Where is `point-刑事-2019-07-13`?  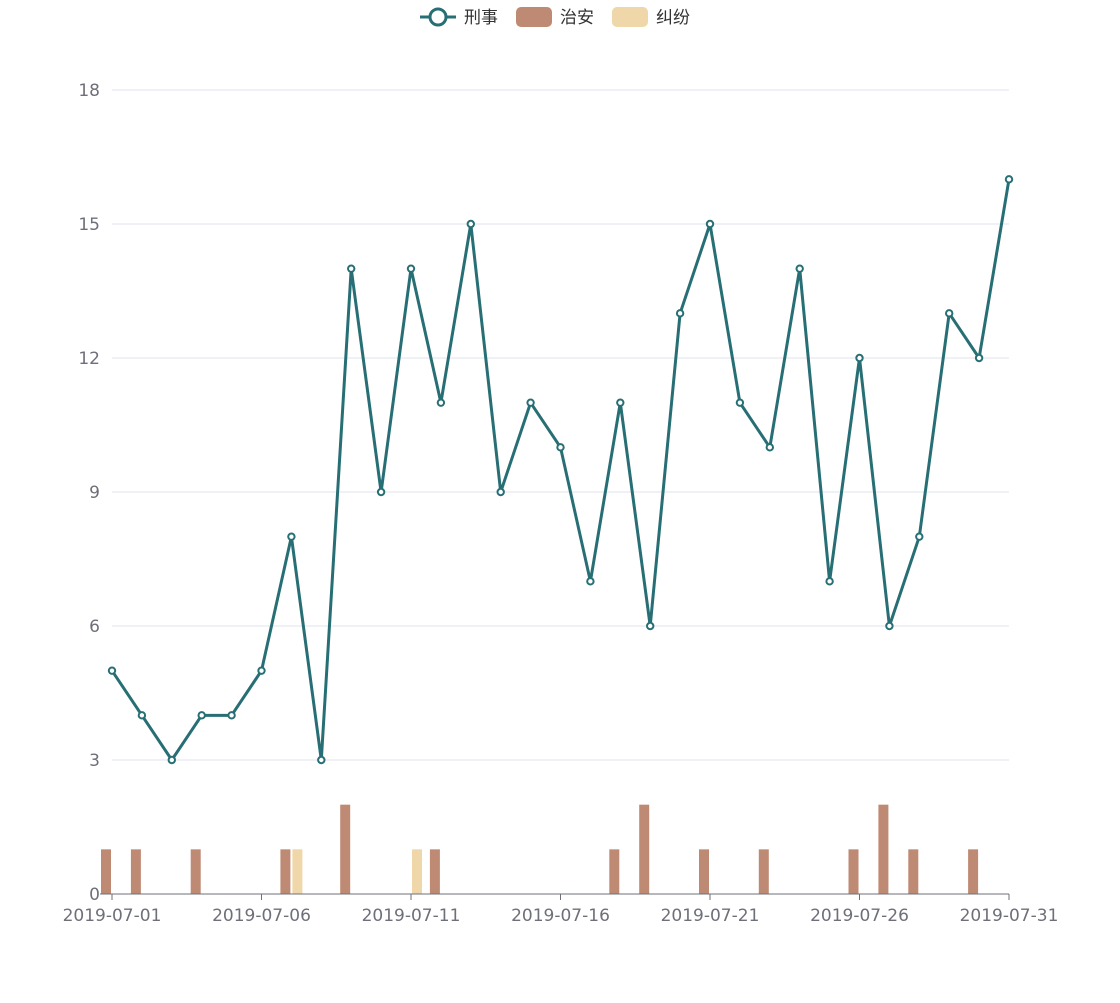 point-刑事-2019-07-13 is located at coordinates (470, 224).